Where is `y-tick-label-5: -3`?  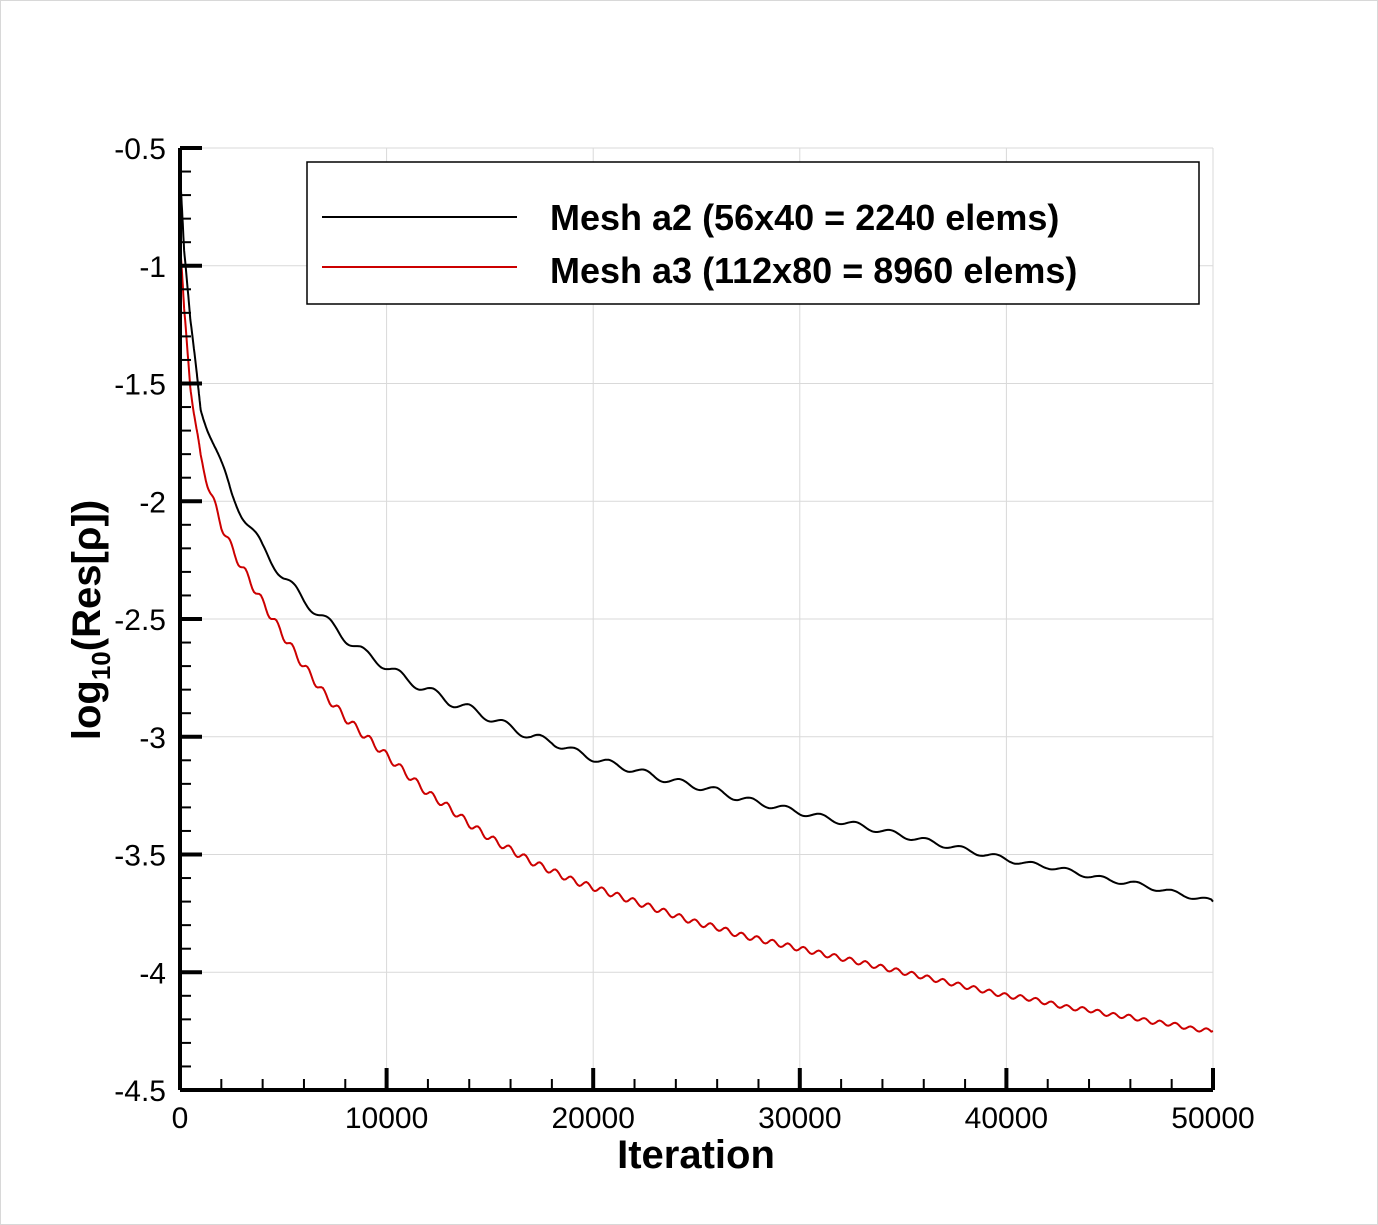 y-tick-label-5: -3 is located at coordinates (152, 738).